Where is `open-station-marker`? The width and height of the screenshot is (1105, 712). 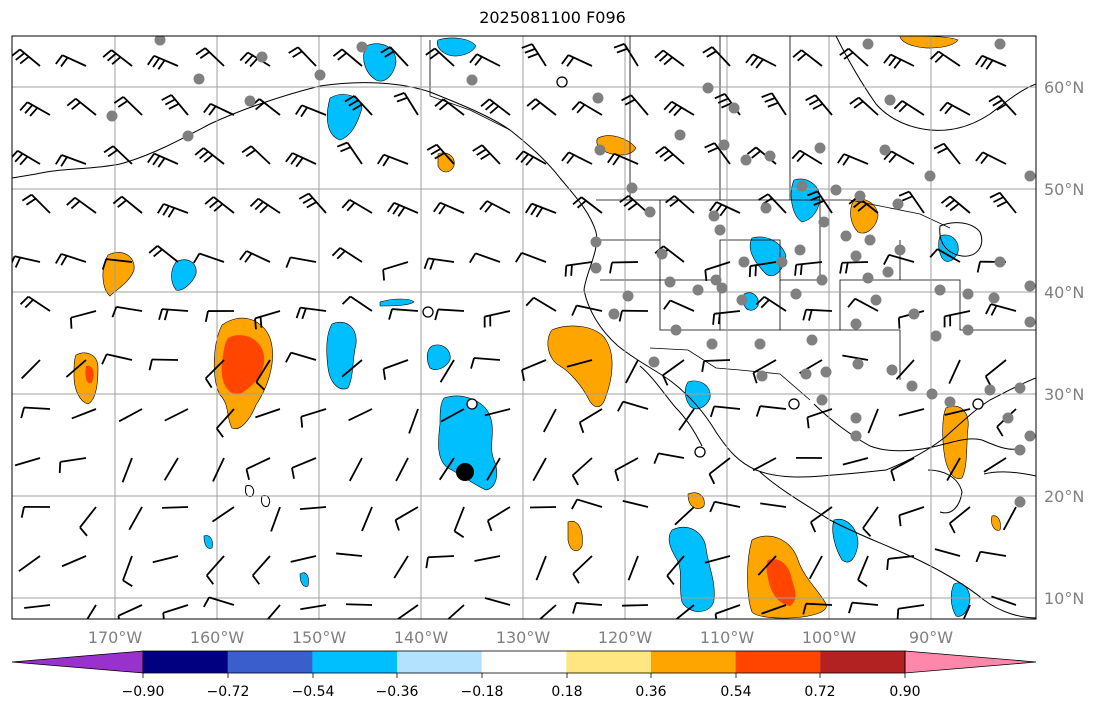 open-station-marker is located at coordinates (978, 404).